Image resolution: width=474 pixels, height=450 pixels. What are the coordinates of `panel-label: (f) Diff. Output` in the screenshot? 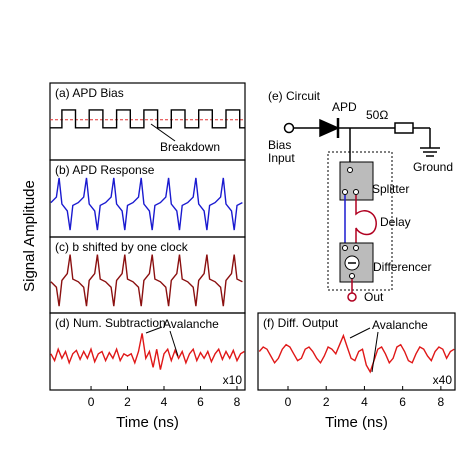 It's located at (301, 323).